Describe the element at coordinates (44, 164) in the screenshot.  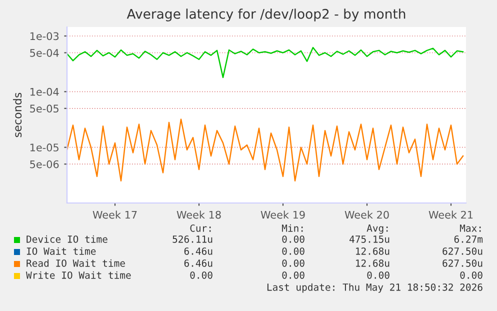
I see `y-tick-label: 5e-06` at that location.